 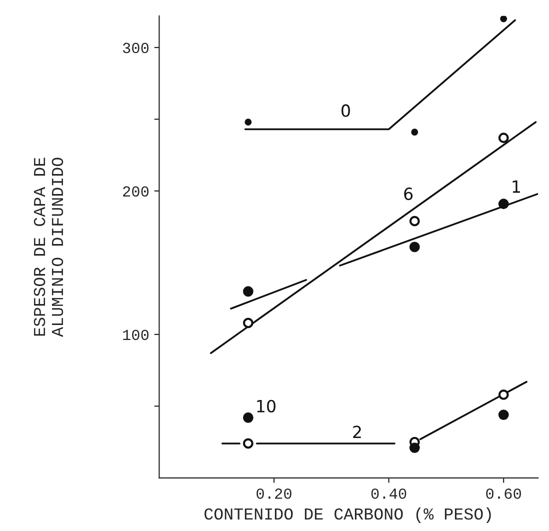 I want to click on series-label: 1, so click(x=516, y=186).